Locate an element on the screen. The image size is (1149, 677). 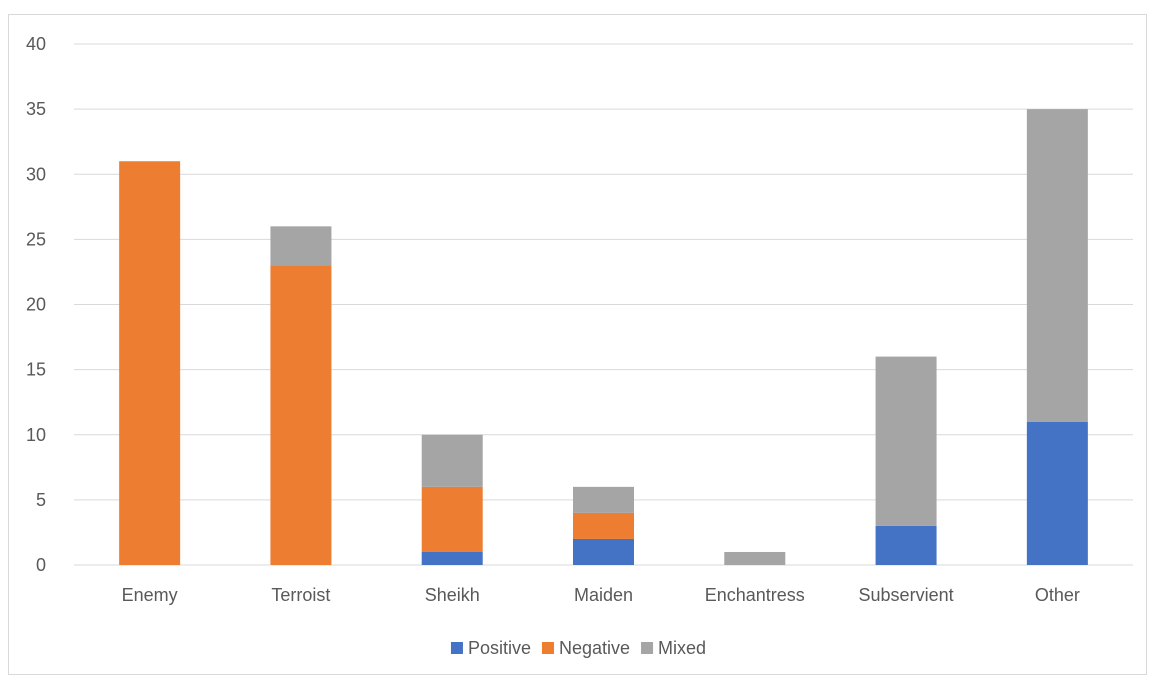
x-tick-label: Other is located at coordinates (1057, 595).